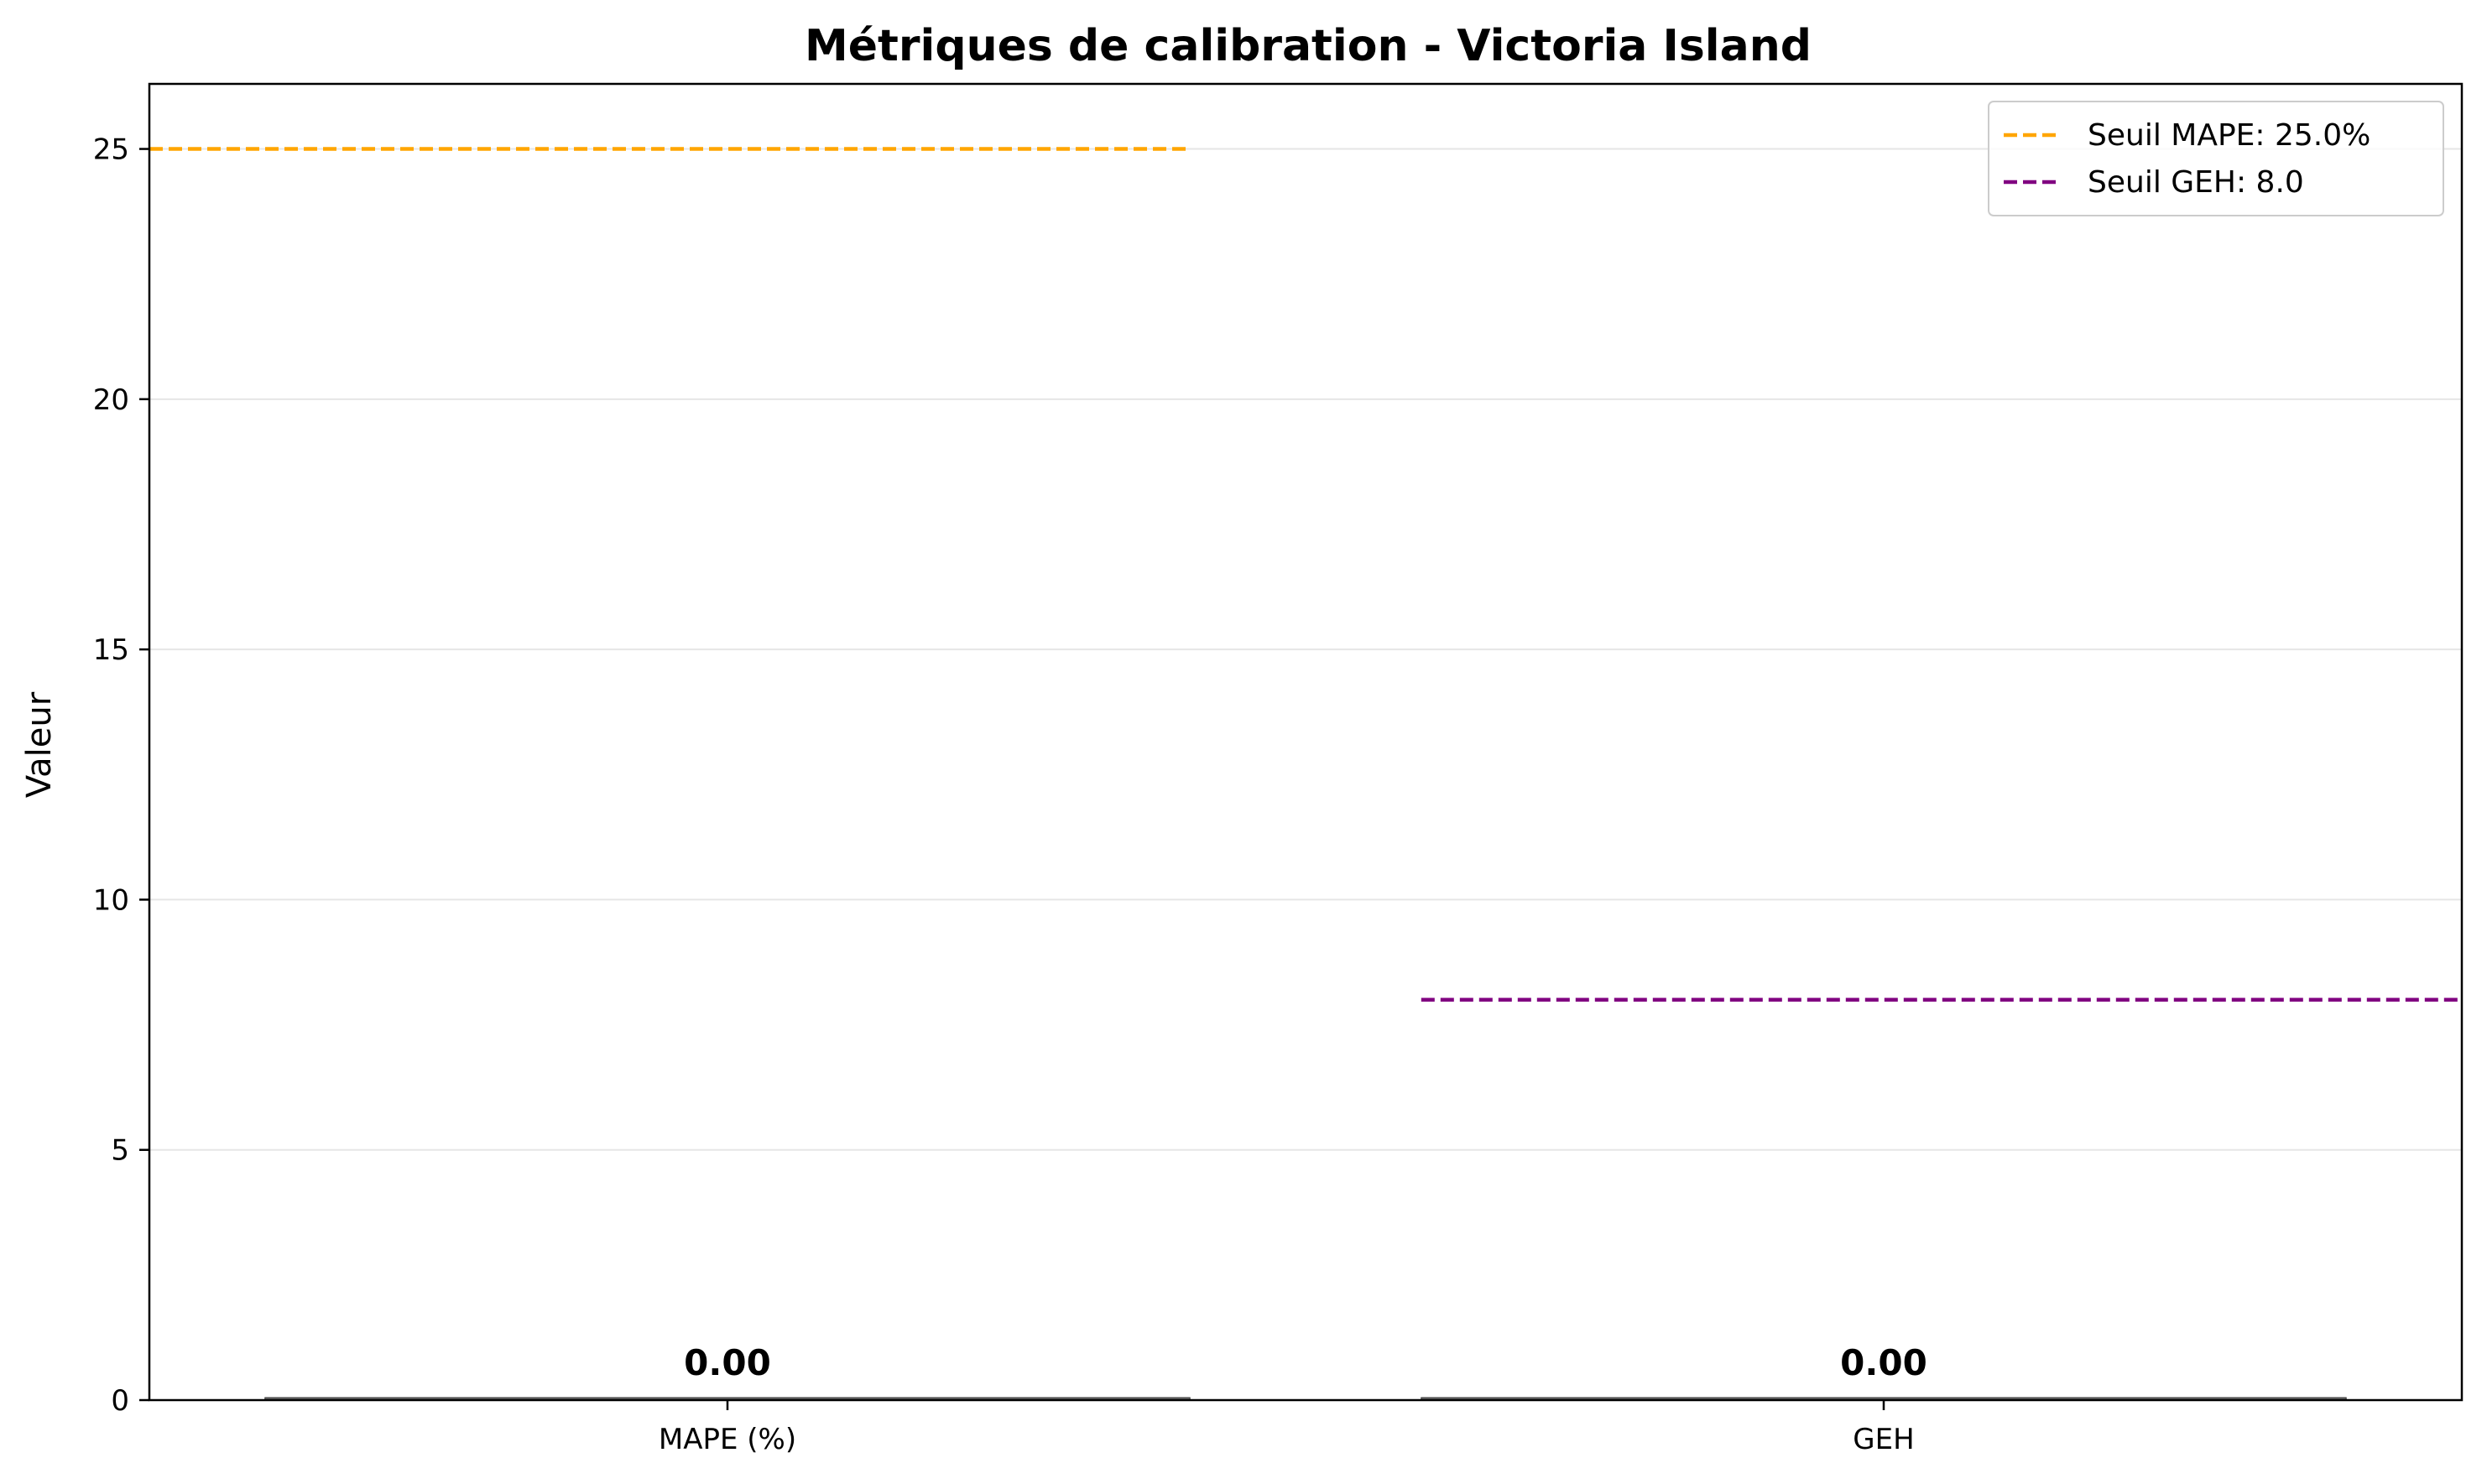 Image resolution: width=2487 pixels, height=1484 pixels. What do you see at coordinates (39, 744) in the screenshot?
I see `y-axis-label: Valeur` at bounding box center [39, 744].